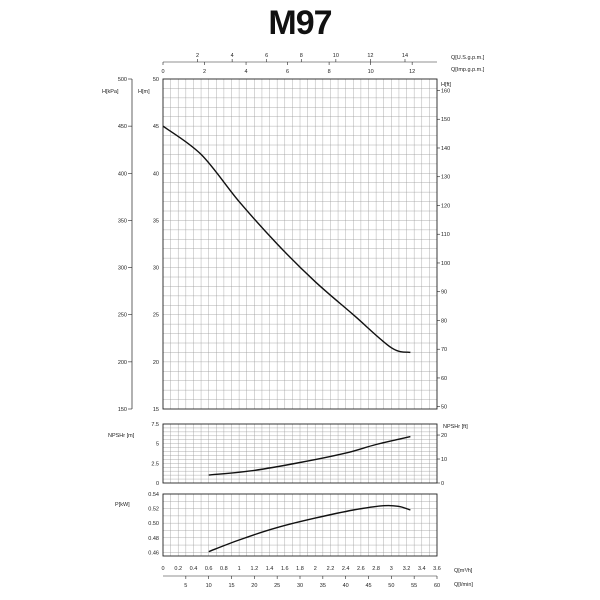 This screenshot has height=600, width=600. I want to click on power-tick-label: 0.54, so click(153, 495).